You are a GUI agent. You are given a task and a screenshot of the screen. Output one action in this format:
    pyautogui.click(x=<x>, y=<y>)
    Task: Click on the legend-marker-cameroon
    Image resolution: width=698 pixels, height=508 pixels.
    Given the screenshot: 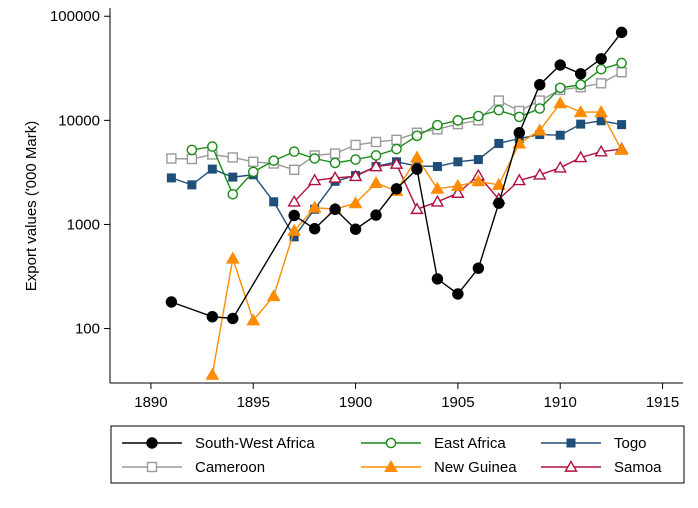 What is the action you would take?
    pyautogui.click(x=152, y=467)
    